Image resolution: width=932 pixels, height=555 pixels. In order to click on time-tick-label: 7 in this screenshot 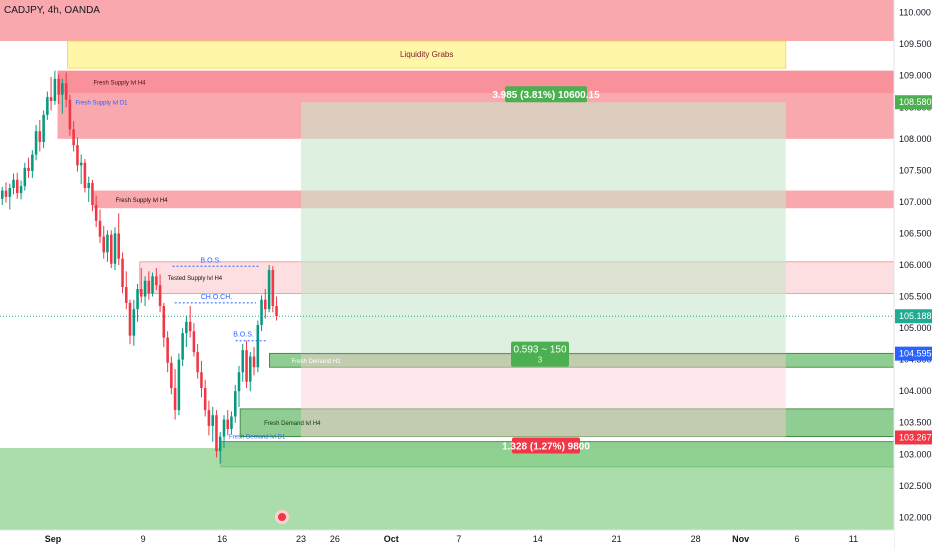, I will do `click(458, 539)`.